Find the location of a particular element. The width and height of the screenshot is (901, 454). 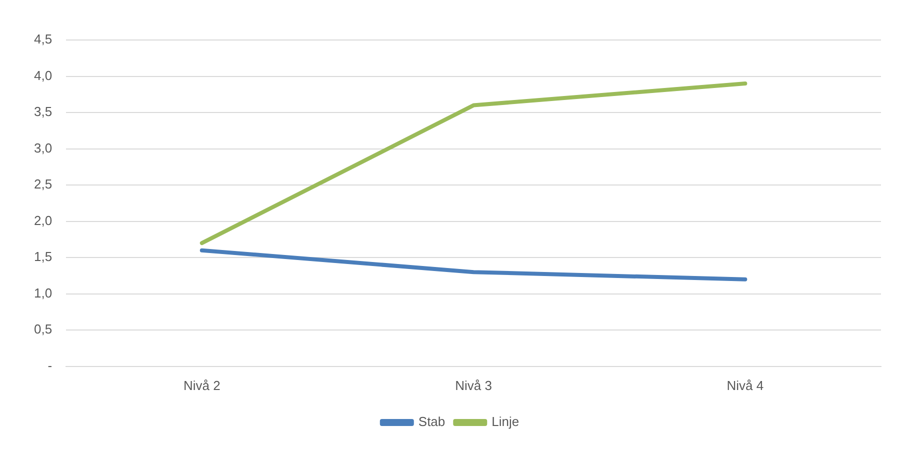

y-tick-label: 1,5 is located at coordinates (43, 256).